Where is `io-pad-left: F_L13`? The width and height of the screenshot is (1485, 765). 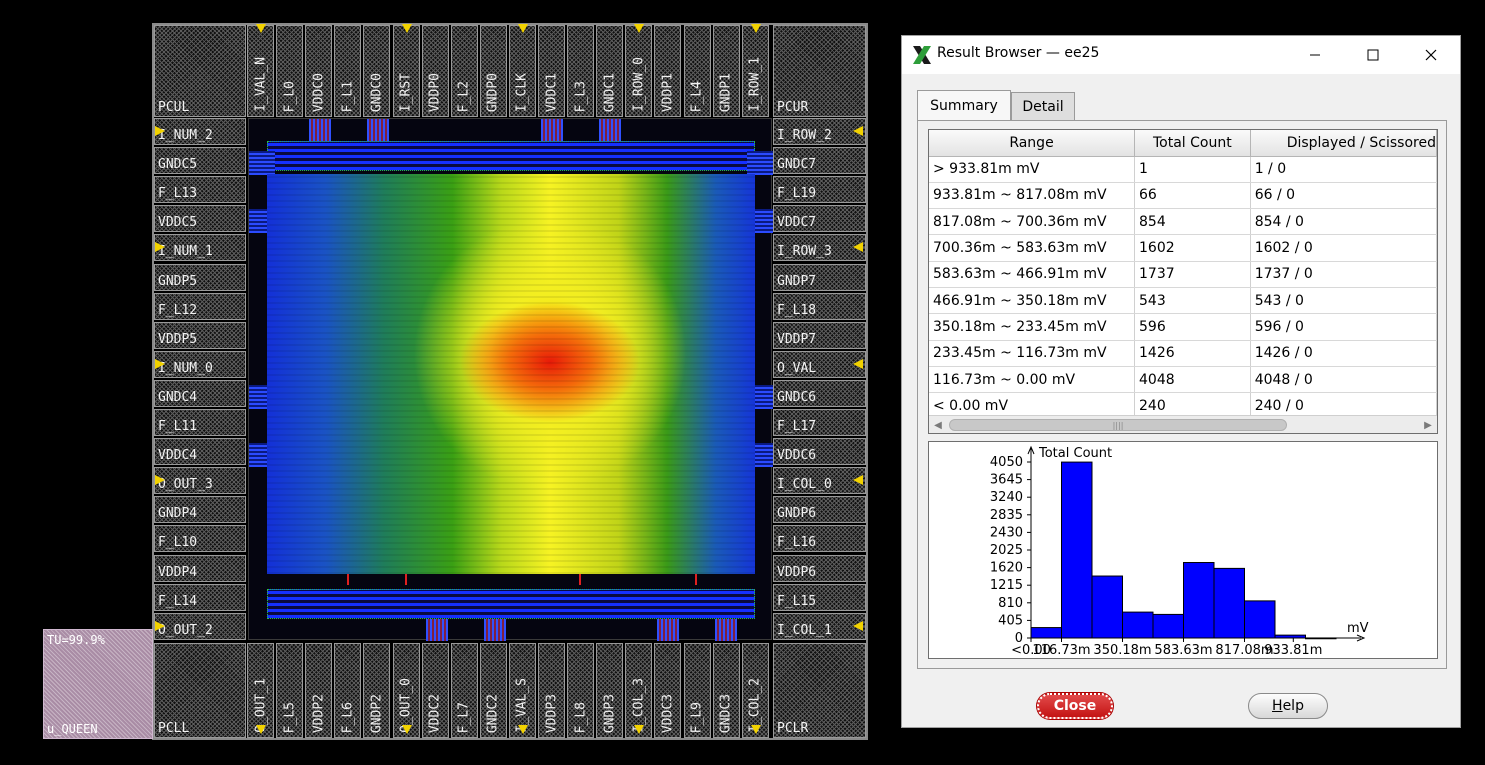
io-pad-left: F_L13 is located at coordinates (200, 190).